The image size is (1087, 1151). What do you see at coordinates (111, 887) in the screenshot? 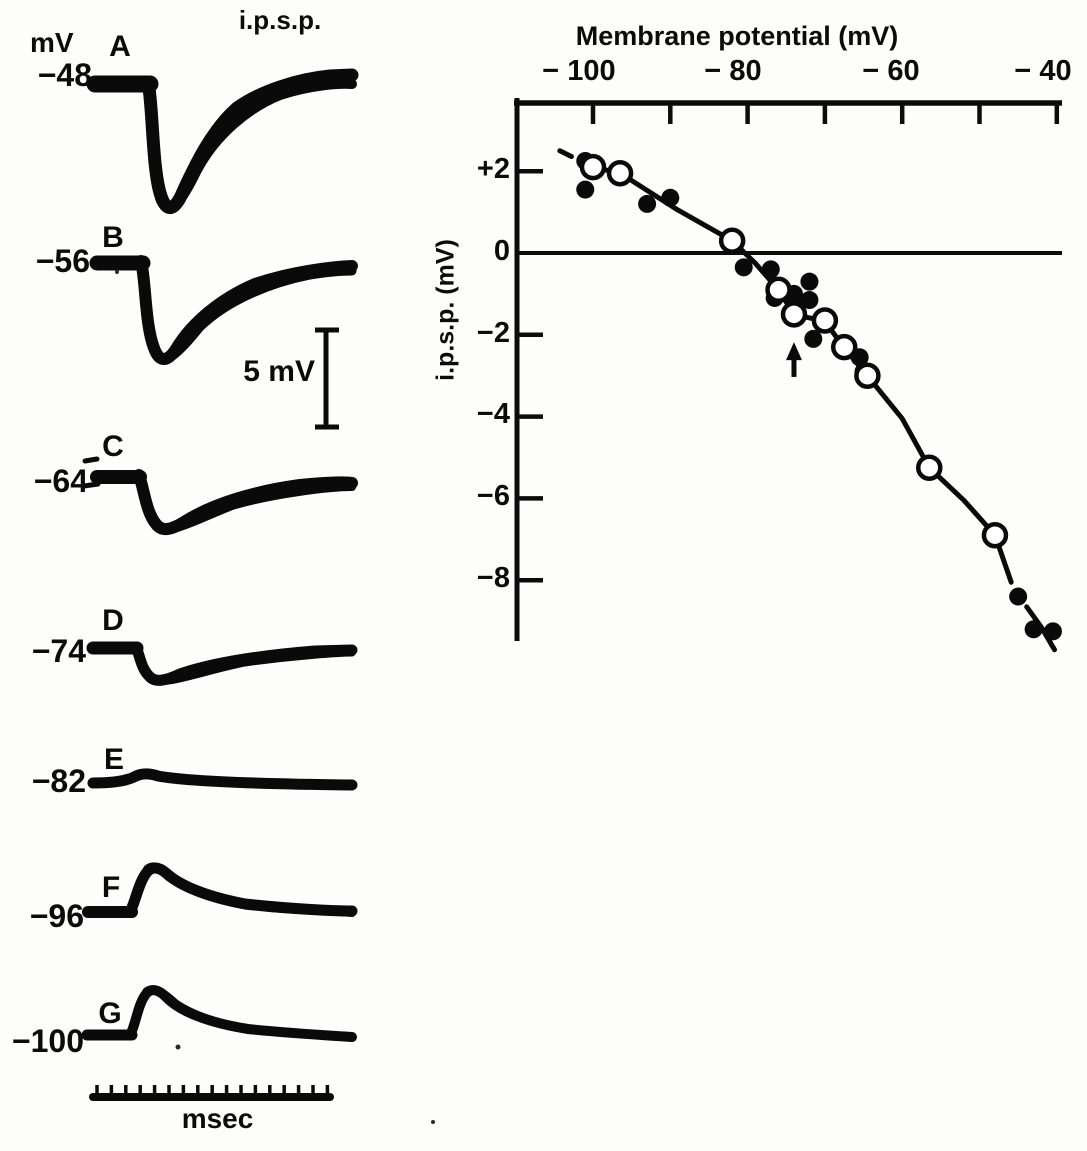
I see `trace-label-F: F` at bounding box center [111, 887].